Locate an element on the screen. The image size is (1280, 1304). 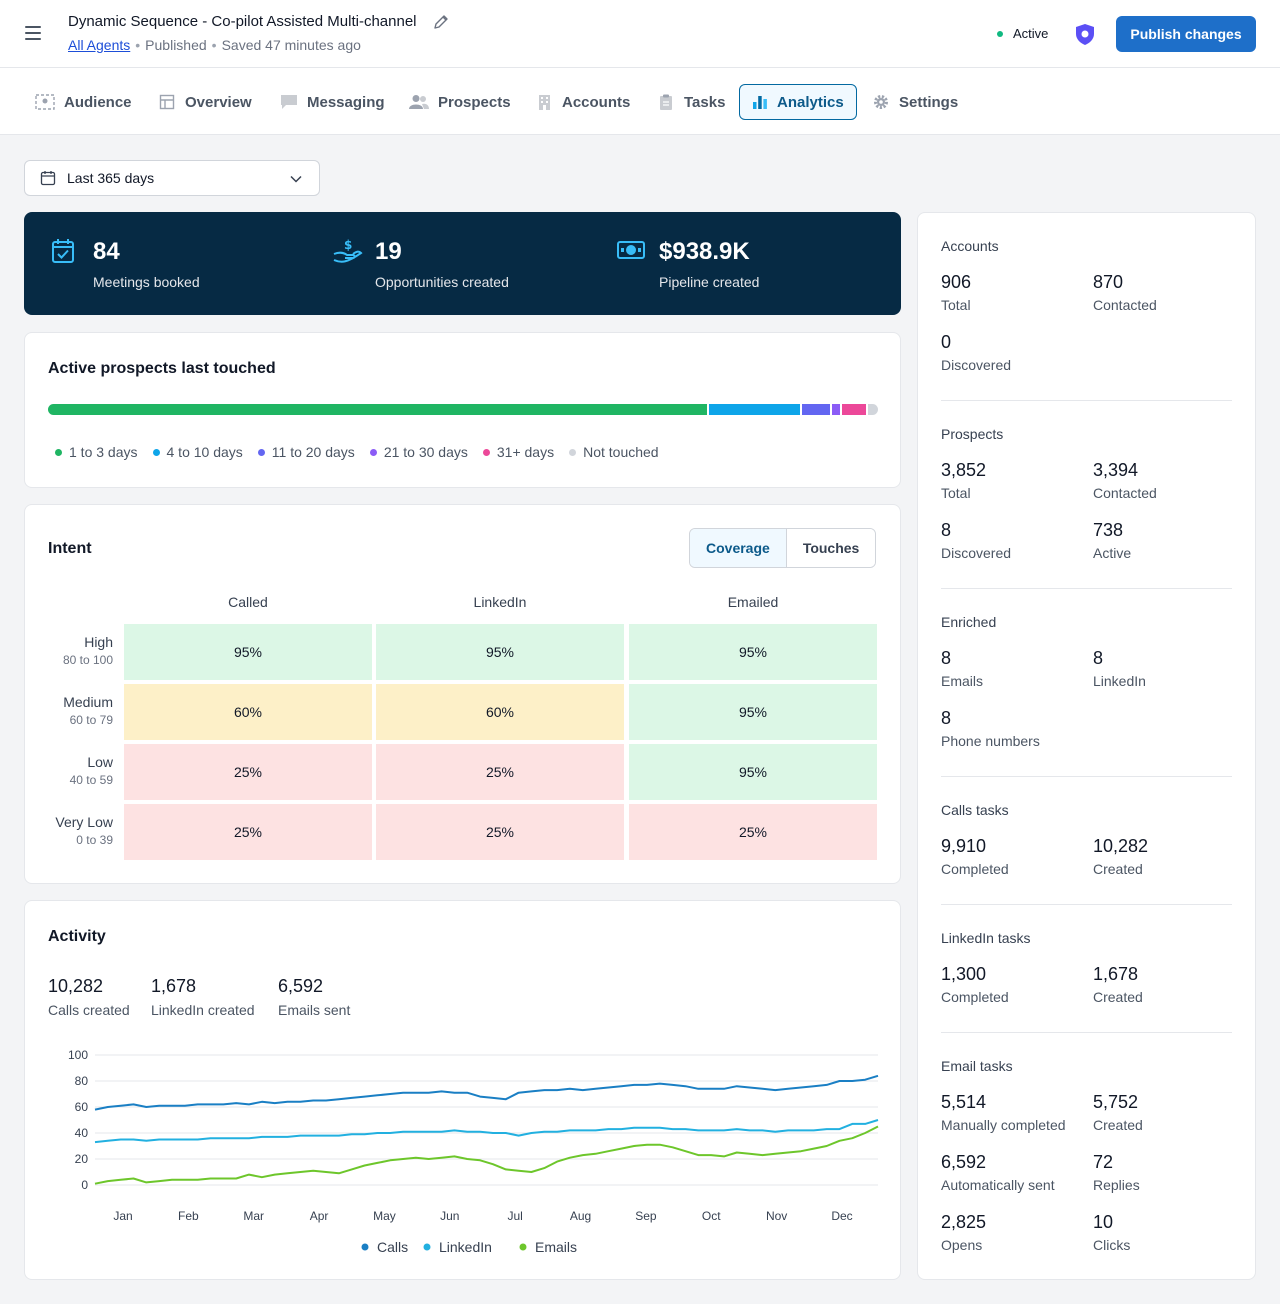
all-agents-link: All Agents is located at coordinates (99, 45).